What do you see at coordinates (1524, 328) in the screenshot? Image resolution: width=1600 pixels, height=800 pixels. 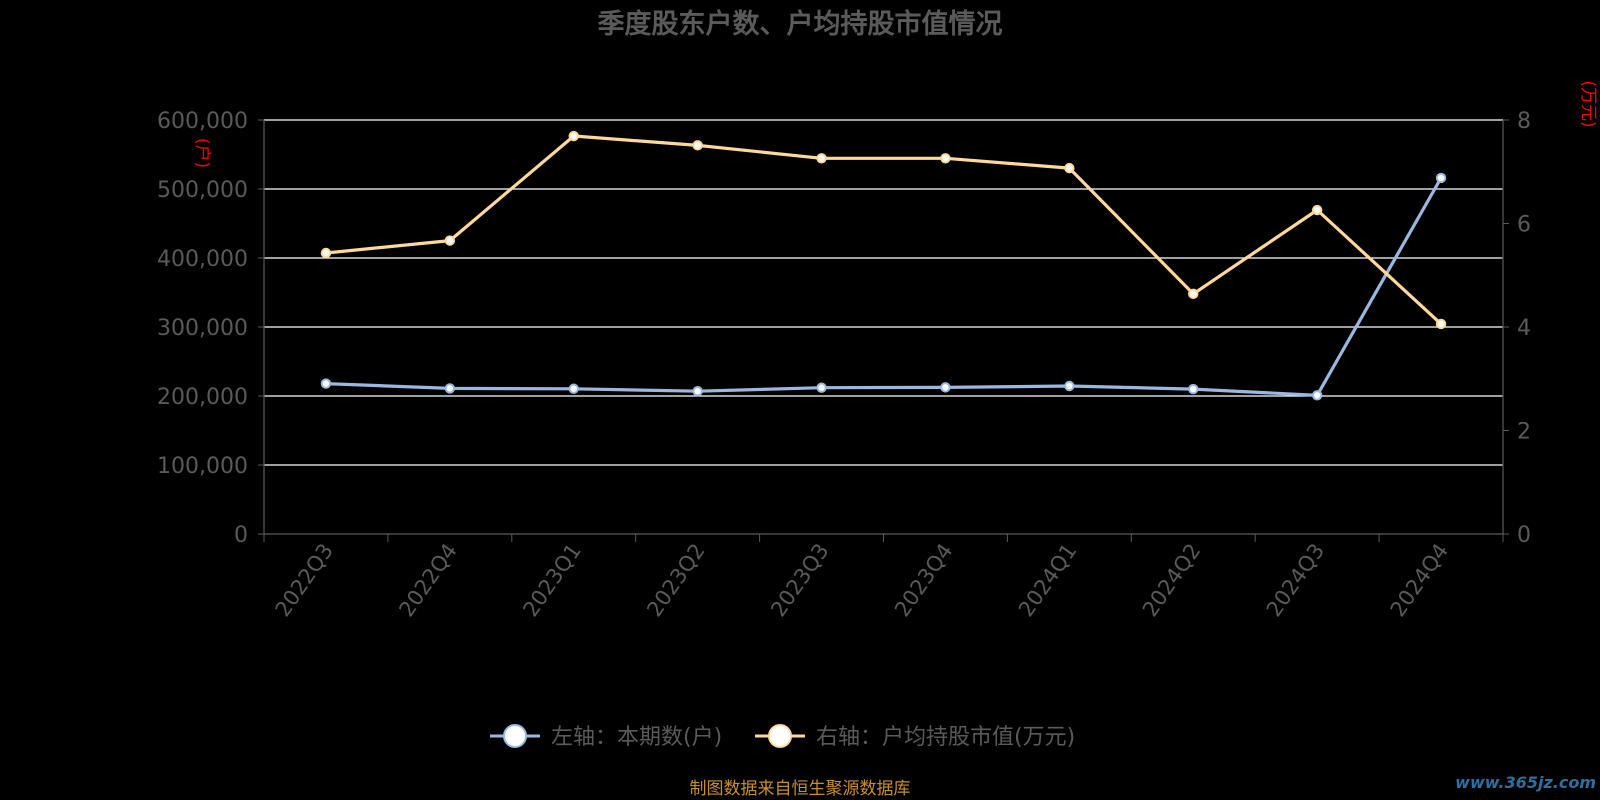 I see `right-tick-label: 4` at bounding box center [1524, 328].